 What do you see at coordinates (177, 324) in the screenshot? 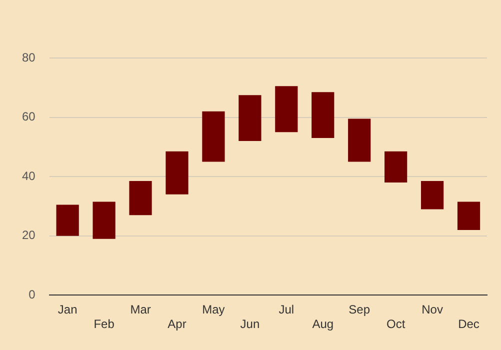
I see `x-tick-label: Apr` at bounding box center [177, 324].